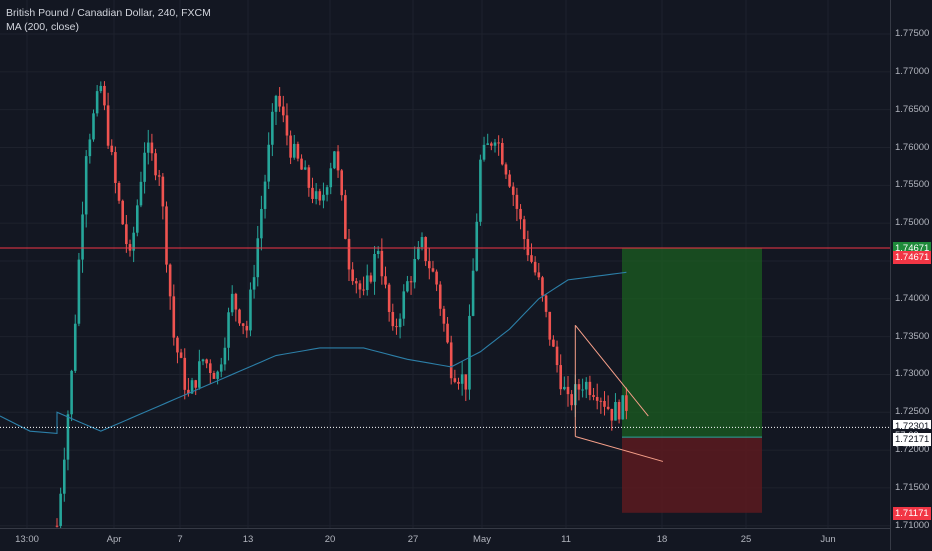  Describe the element at coordinates (746, 539) in the screenshot. I see `time-tick-label: 25` at that location.